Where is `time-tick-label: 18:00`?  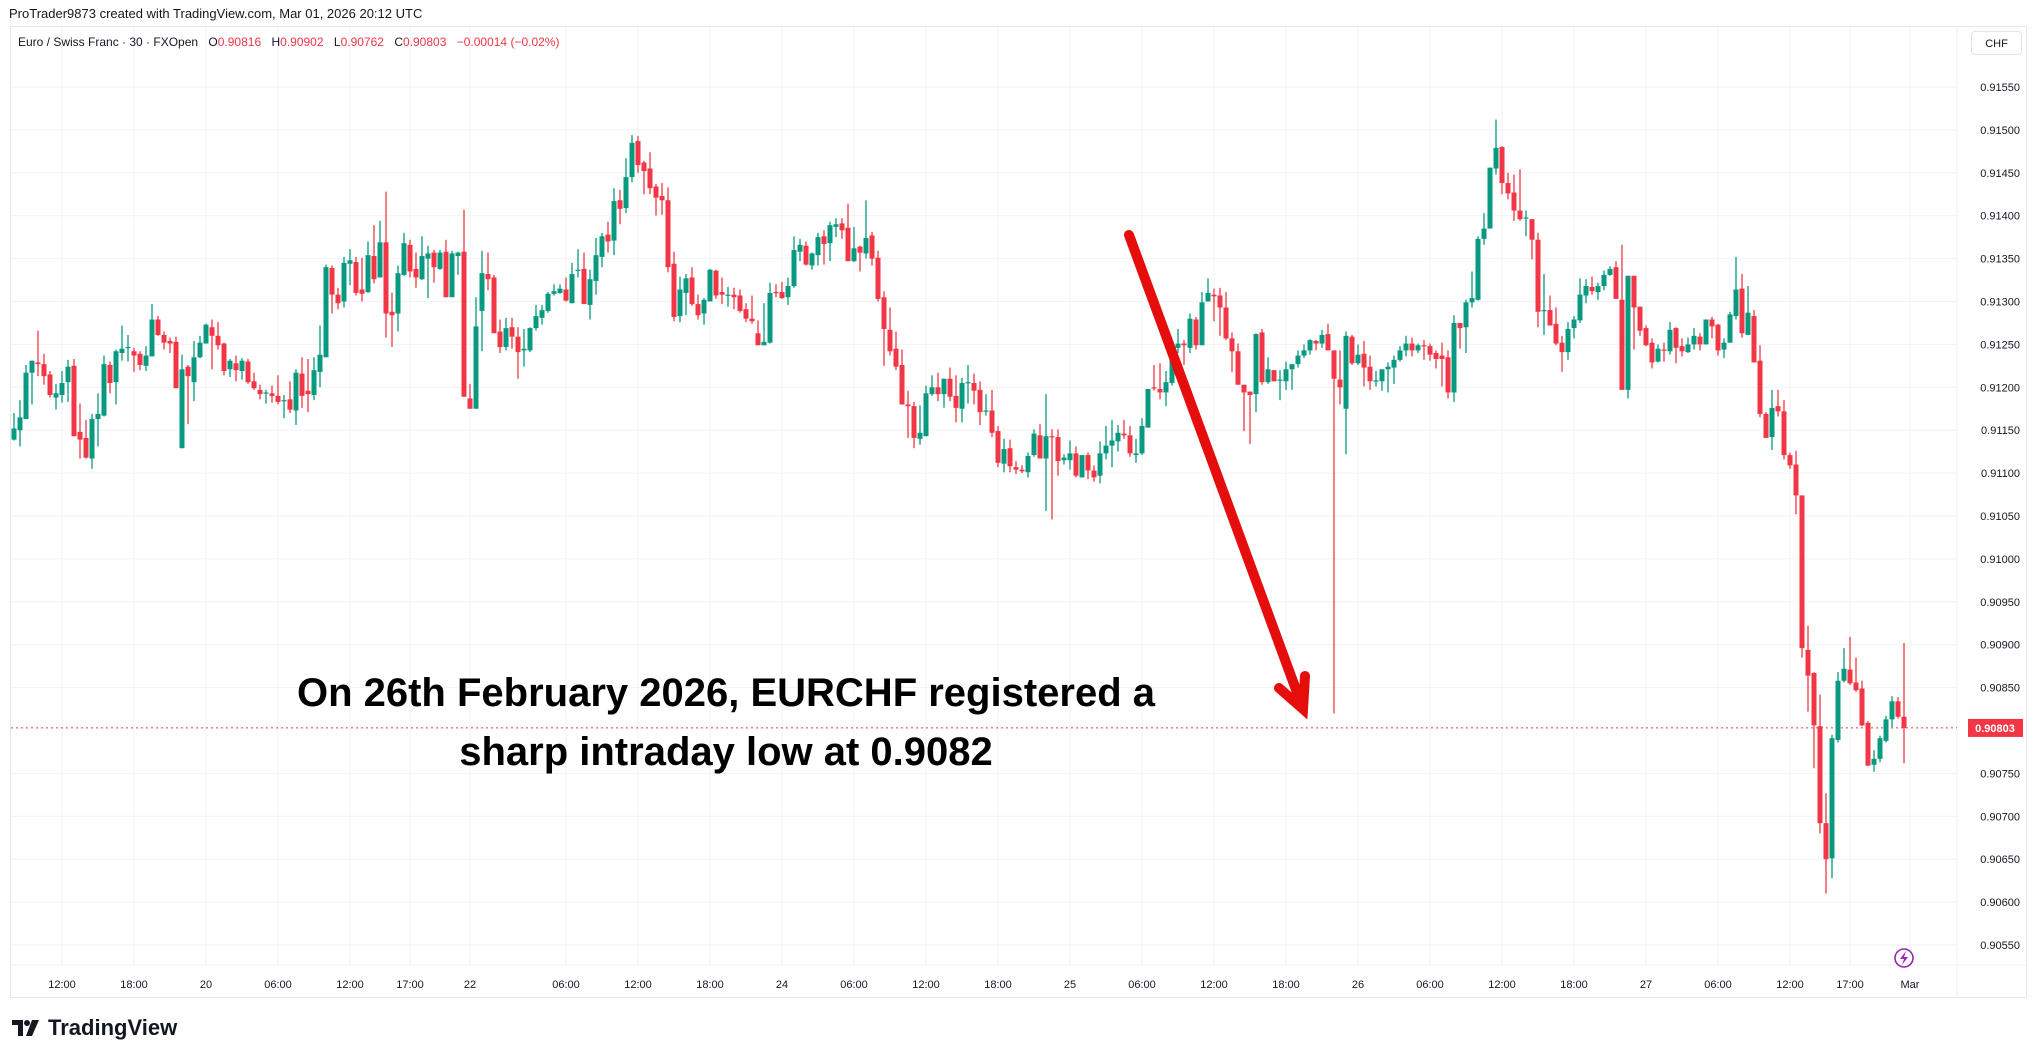 time-tick-label: 18:00 is located at coordinates (1286, 985).